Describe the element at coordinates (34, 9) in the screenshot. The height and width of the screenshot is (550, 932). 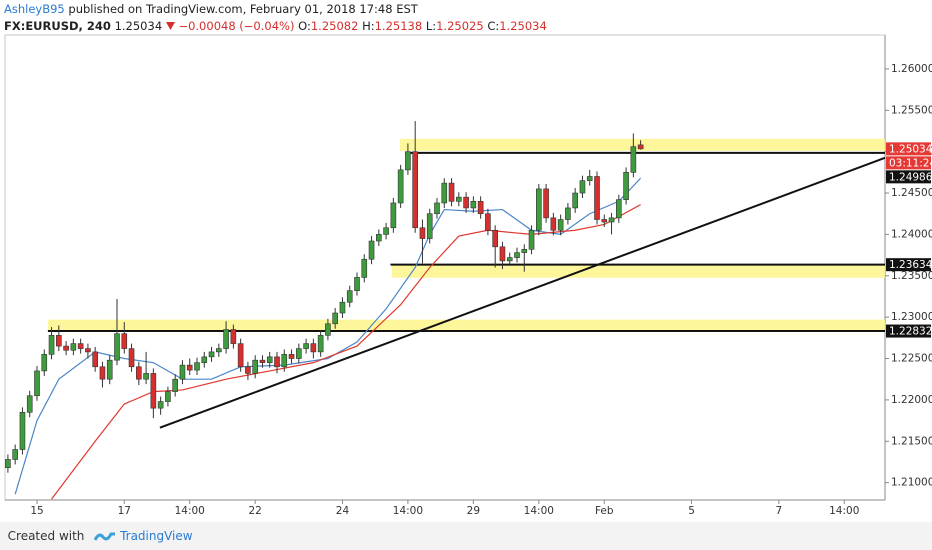
I see `author: AshleyB95` at that location.